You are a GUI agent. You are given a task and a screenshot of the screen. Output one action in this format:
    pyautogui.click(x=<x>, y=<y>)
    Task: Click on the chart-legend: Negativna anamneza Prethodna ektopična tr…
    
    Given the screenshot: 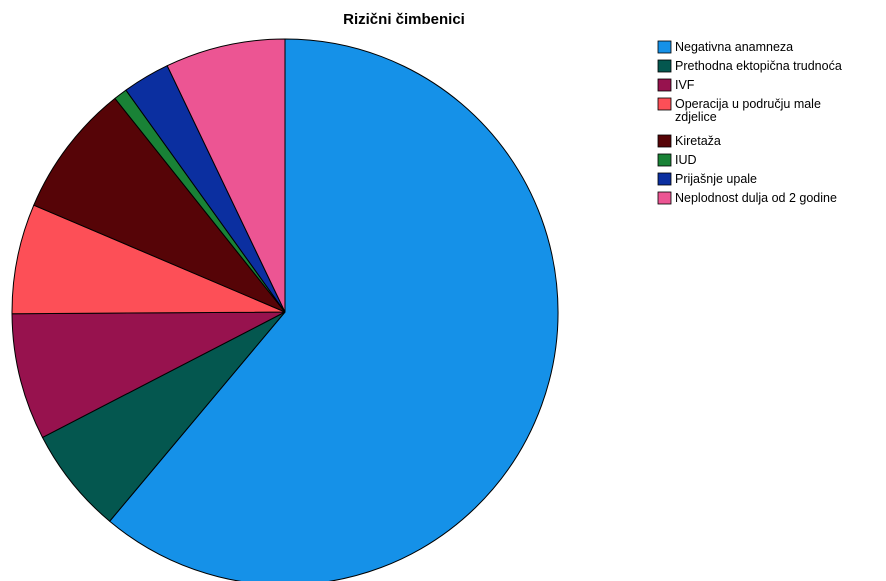 What is the action you would take?
    pyautogui.click(x=749, y=122)
    